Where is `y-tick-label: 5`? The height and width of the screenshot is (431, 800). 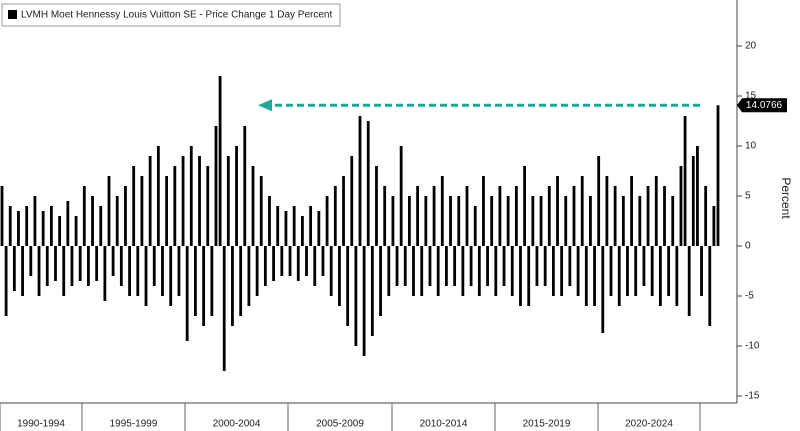
y-tick-label: 5 is located at coordinates (748, 196).